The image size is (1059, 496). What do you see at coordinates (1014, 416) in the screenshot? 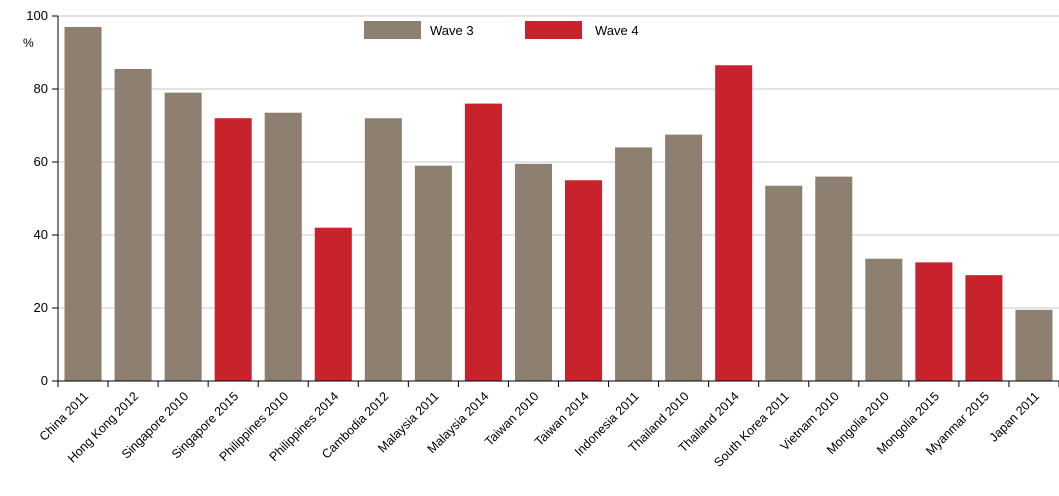
I see `x-category-label: Japan 2011` at bounding box center [1014, 416].